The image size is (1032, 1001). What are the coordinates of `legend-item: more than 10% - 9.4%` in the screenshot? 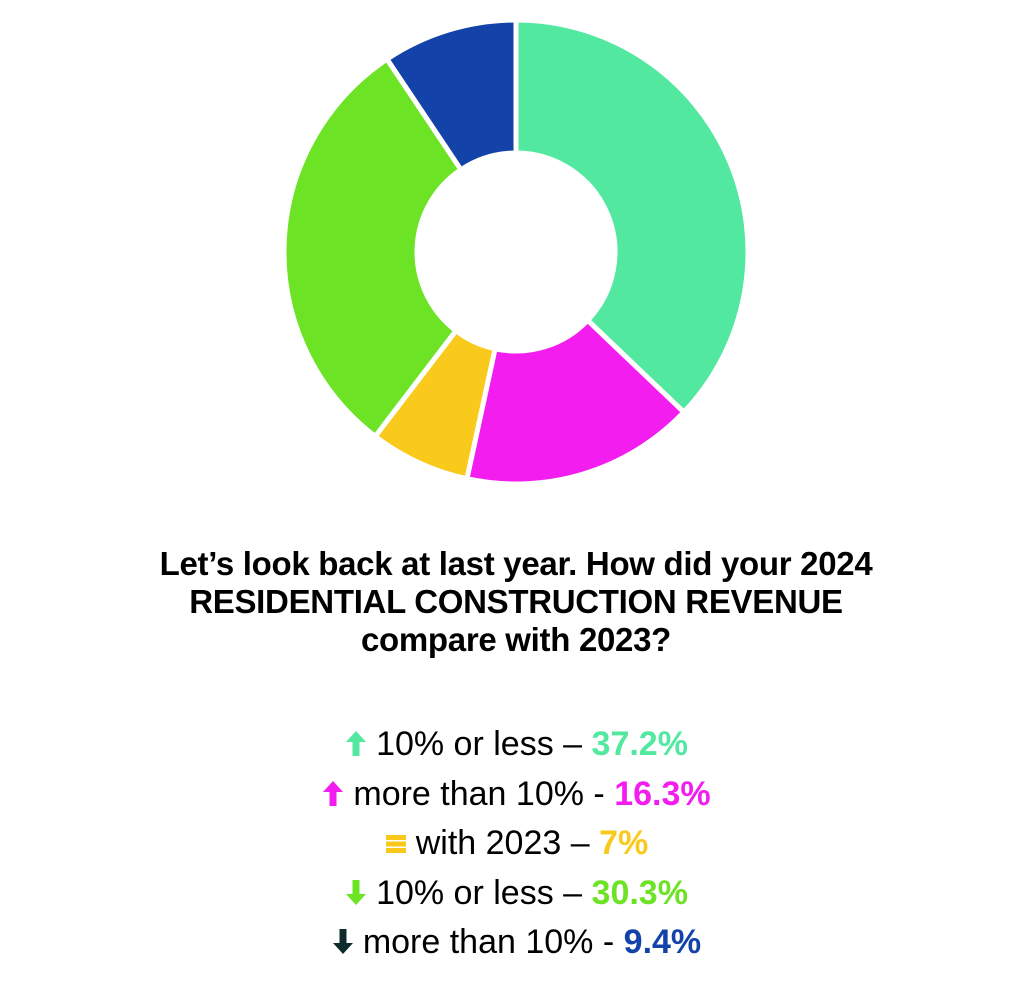 It's located at (516, 943).